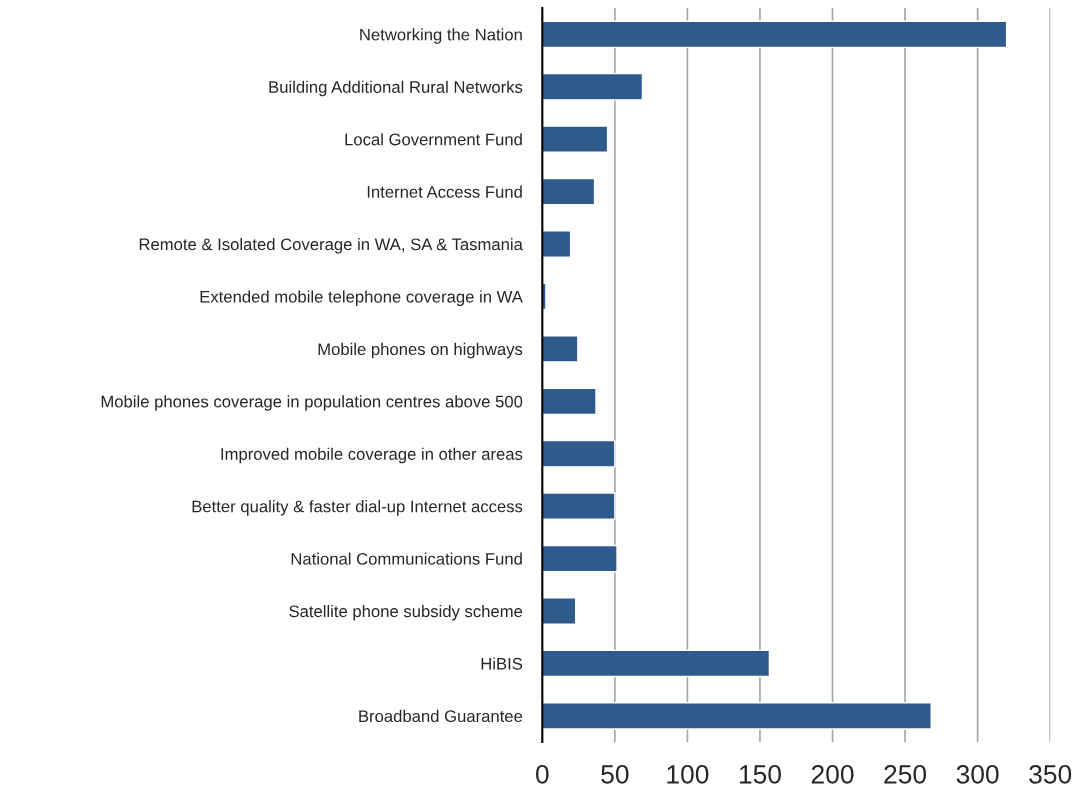 Image resolution: width=1076 pixels, height=811 pixels. What do you see at coordinates (357, 508) in the screenshot?
I see `y-tick-label: Better quality & faster dial-up Internet access` at bounding box center [357, 508].